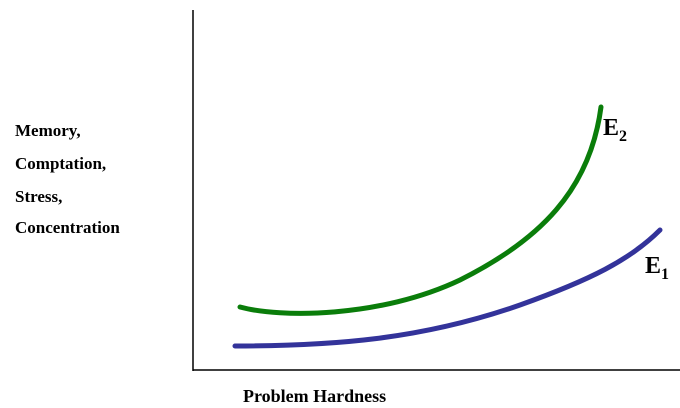  Describe the element at coordinates (67, 227) in the screenshot. I see `y-axis-label: Concentration` at that location.